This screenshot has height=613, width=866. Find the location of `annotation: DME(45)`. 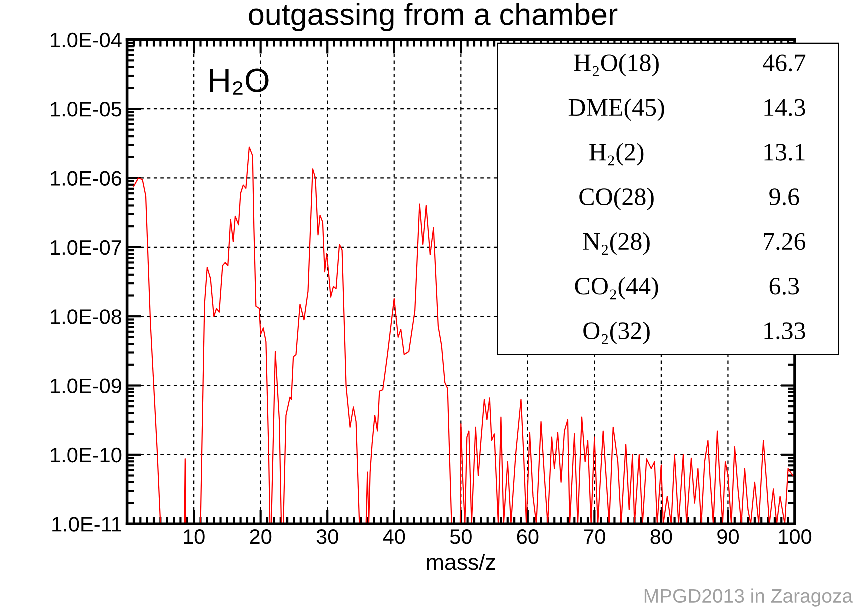

annotation: DME(45) is located at coordinates (616, 110).